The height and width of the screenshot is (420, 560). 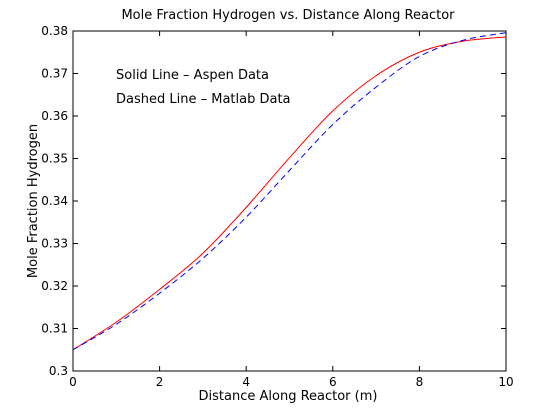 What do you see at coordinates (54, 244) in the screenshot?
I see `y-tick-label: 0.33` at bounding box center [54, 244].